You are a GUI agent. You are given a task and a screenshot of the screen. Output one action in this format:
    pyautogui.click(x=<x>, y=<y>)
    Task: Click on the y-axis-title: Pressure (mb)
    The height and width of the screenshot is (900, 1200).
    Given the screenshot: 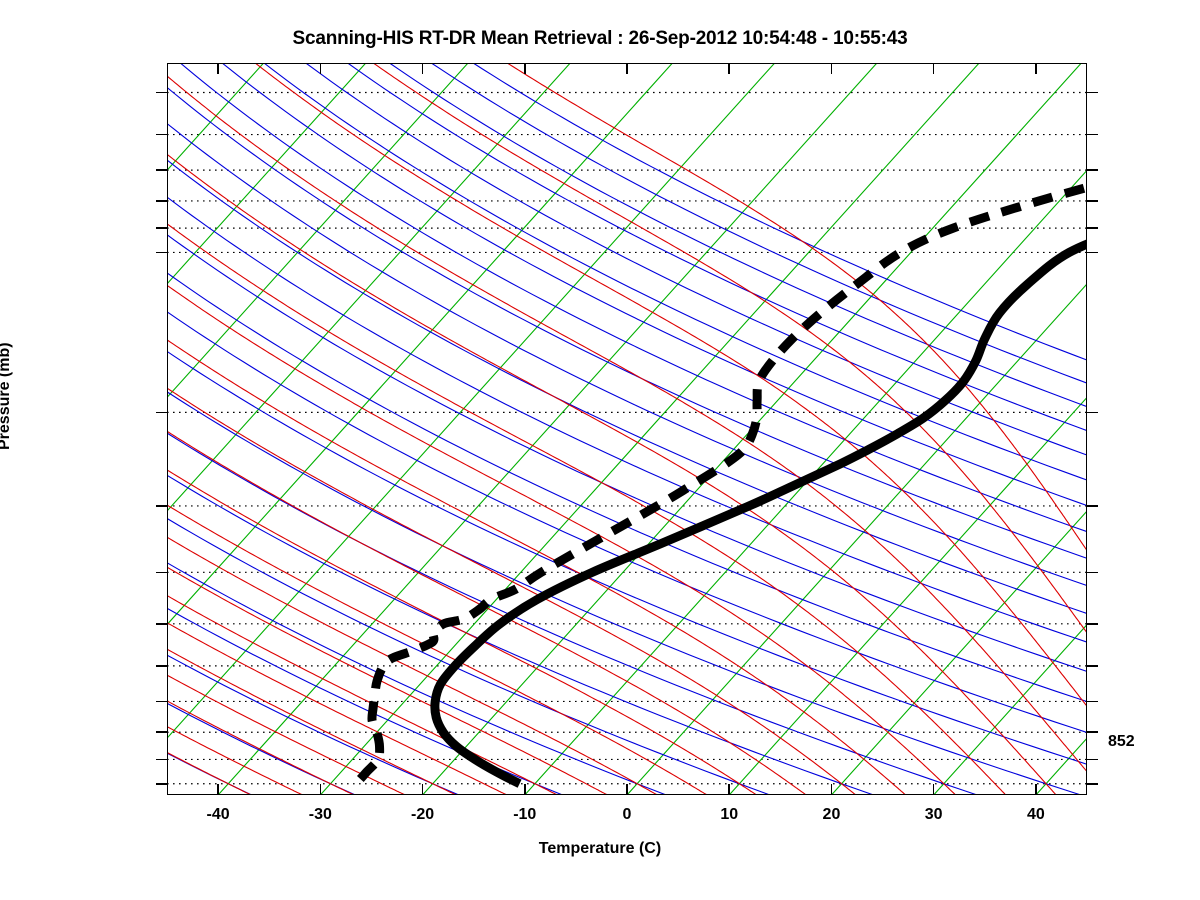 What is the action you would take?
    pyautogui.click(x=6, y=396)
    